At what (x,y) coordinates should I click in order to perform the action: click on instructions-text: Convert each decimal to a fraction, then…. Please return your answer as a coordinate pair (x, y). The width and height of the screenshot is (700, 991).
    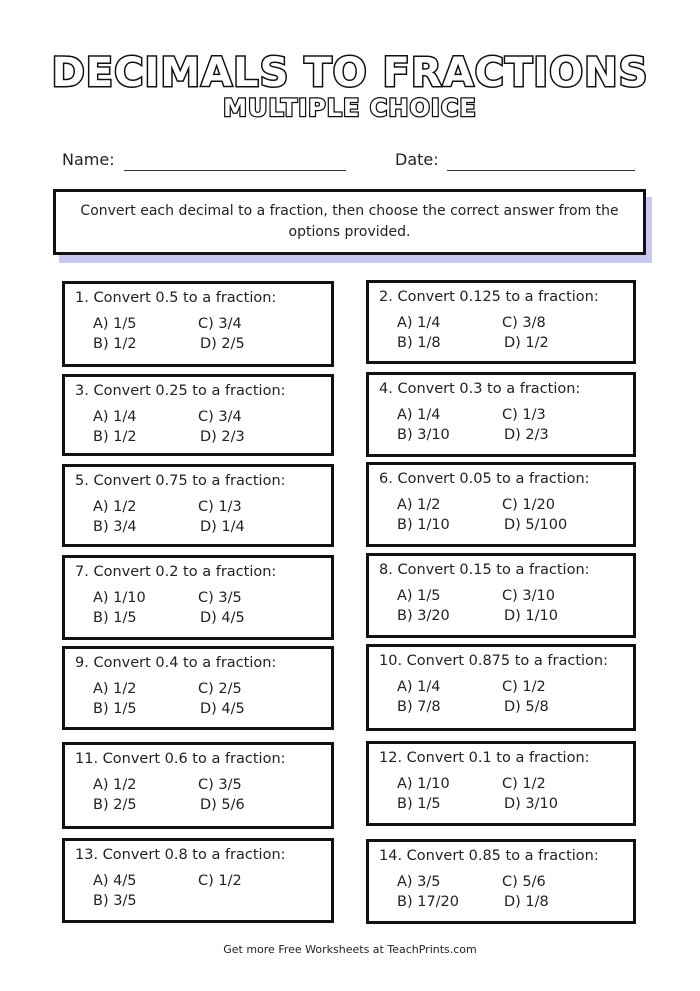
    Looking at the image, I should click on (349, 221).